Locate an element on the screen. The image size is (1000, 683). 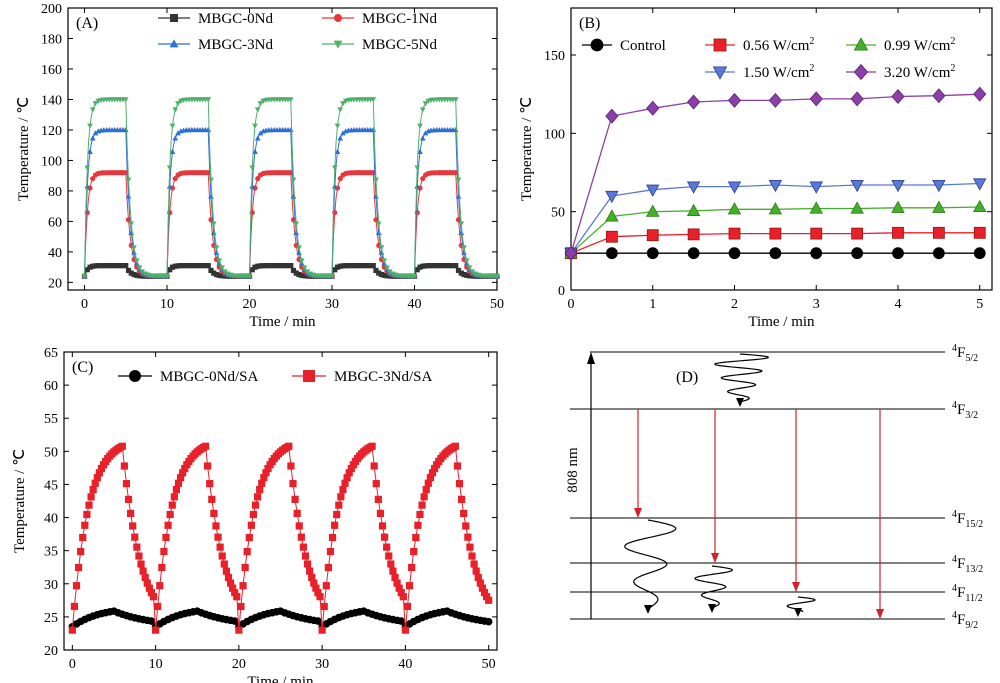
legend-label: MBGC-3Nd/SA is located at coordinates (383, 377).